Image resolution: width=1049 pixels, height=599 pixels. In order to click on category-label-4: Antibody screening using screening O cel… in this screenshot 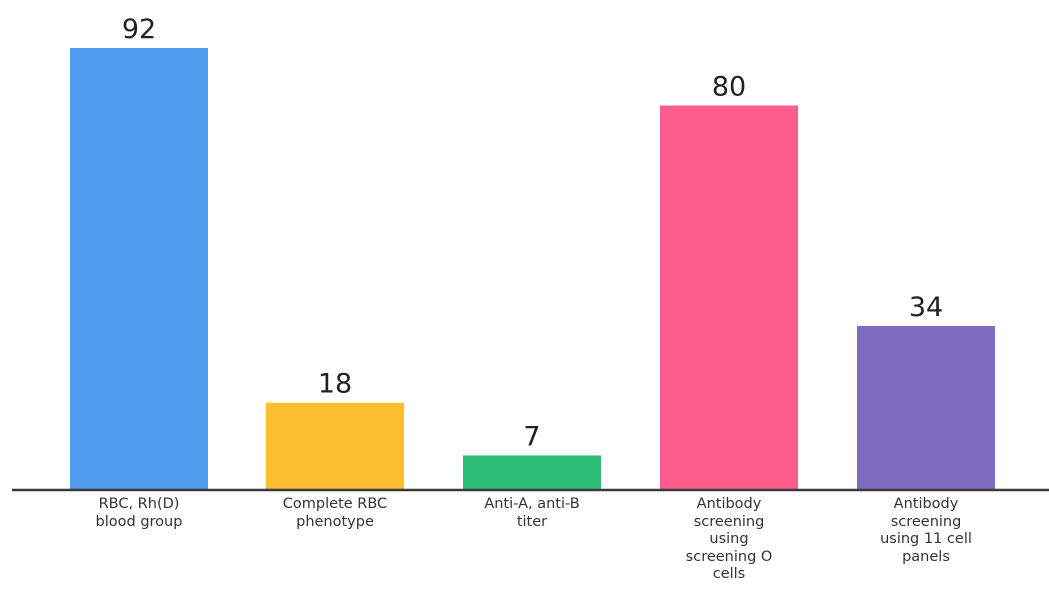, I will do `click(729, 539)`.